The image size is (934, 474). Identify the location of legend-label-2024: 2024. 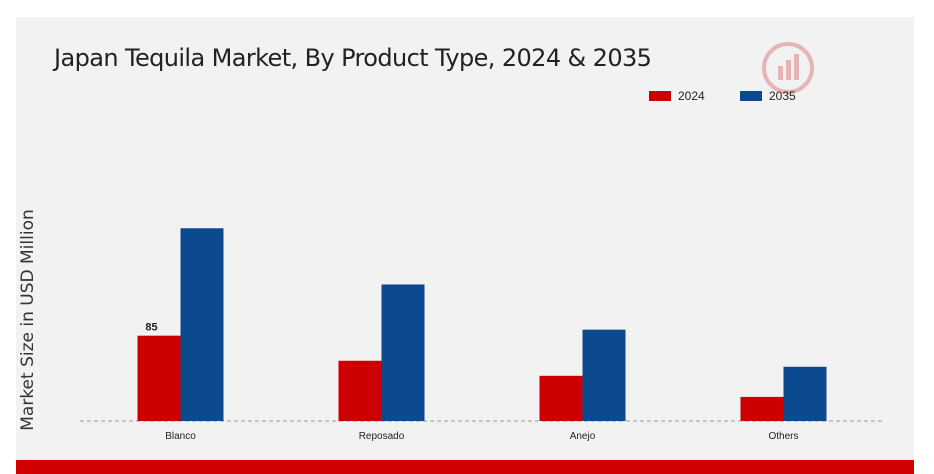
(691, 96).